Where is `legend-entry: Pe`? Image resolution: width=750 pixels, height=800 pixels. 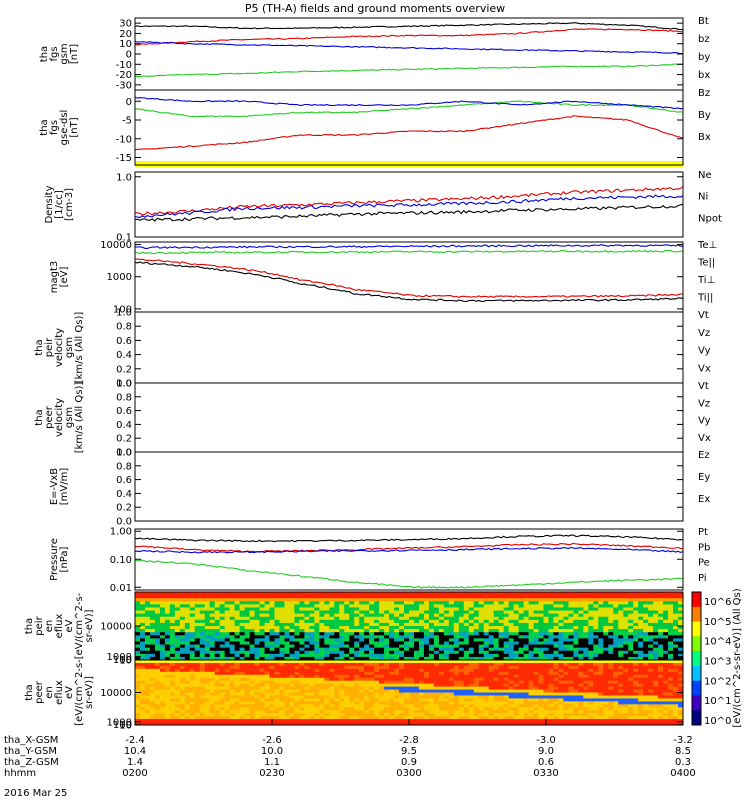
legend-entry: Pe is located at coordinates (704, 563).